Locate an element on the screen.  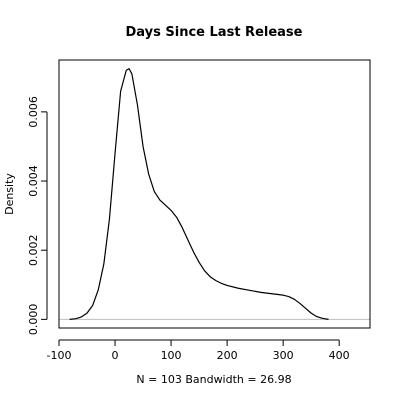
y-axis: 0.000 0.002 0.004 0.006 is located at coordinates (37, 216).